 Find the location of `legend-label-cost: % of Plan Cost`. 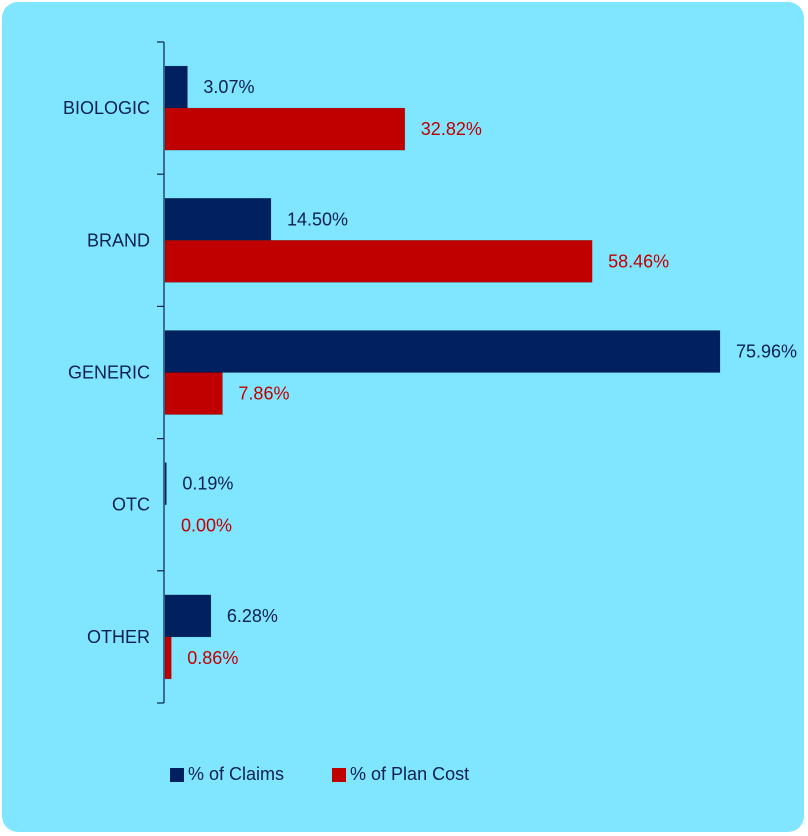

legend-label-cost: % of Plan Cost is located at coordinates (410, 774).